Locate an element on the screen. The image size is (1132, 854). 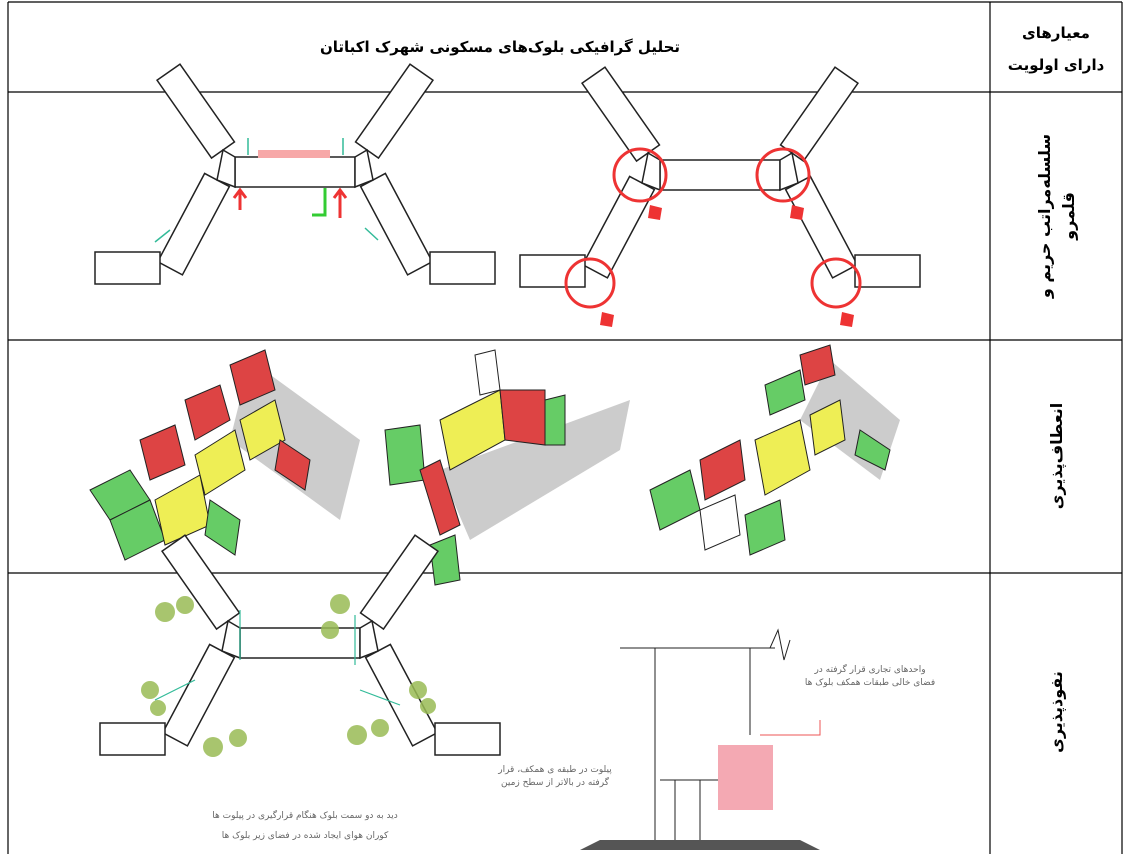
row-label: انعطاف‌پذیری is located at coordinates (1057, 456).